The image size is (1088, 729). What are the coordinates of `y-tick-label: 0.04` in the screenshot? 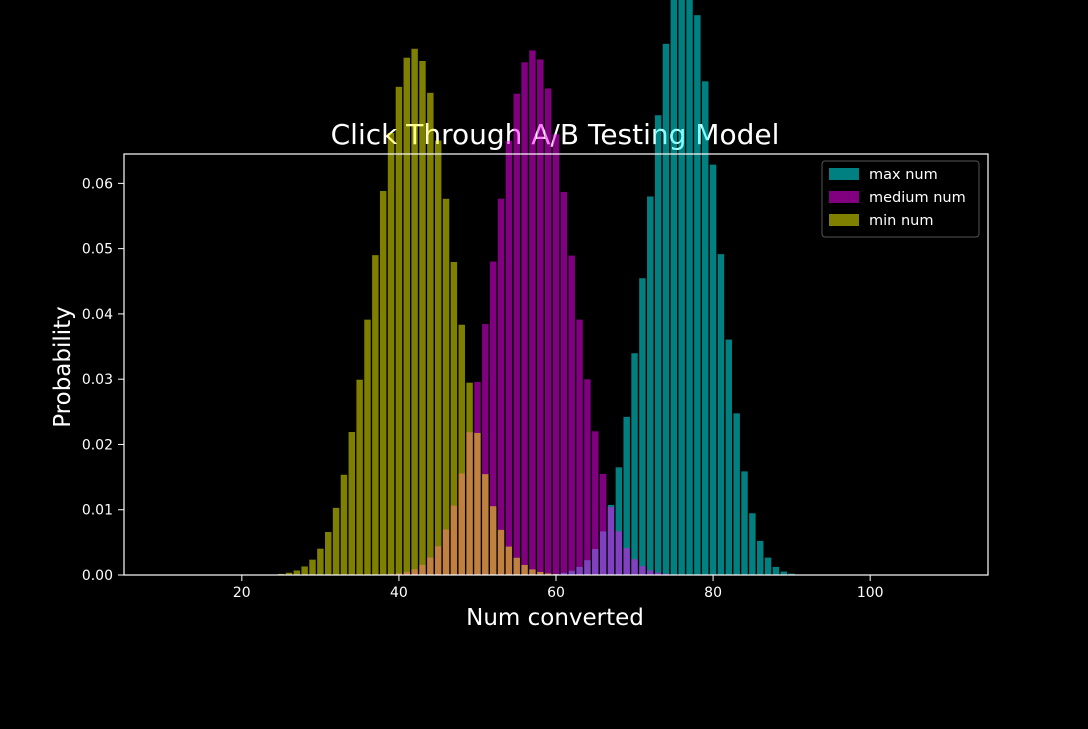 It's located at (97, 315).